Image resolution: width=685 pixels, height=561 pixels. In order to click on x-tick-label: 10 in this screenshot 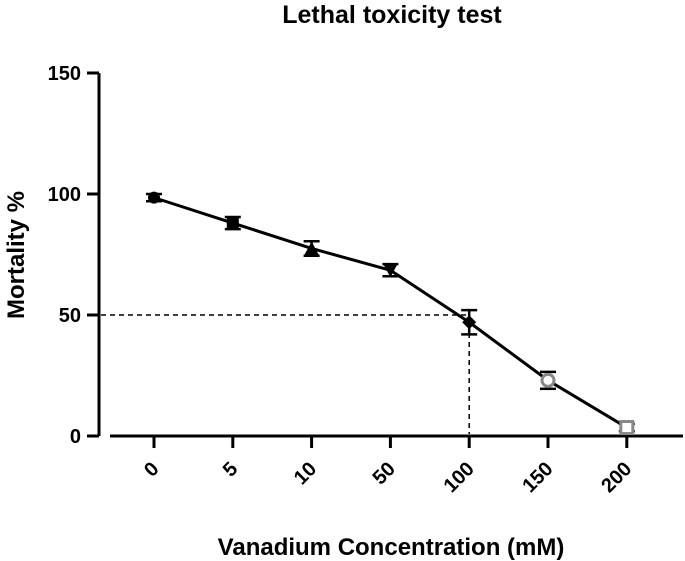, I will do `click(305, 473)`.